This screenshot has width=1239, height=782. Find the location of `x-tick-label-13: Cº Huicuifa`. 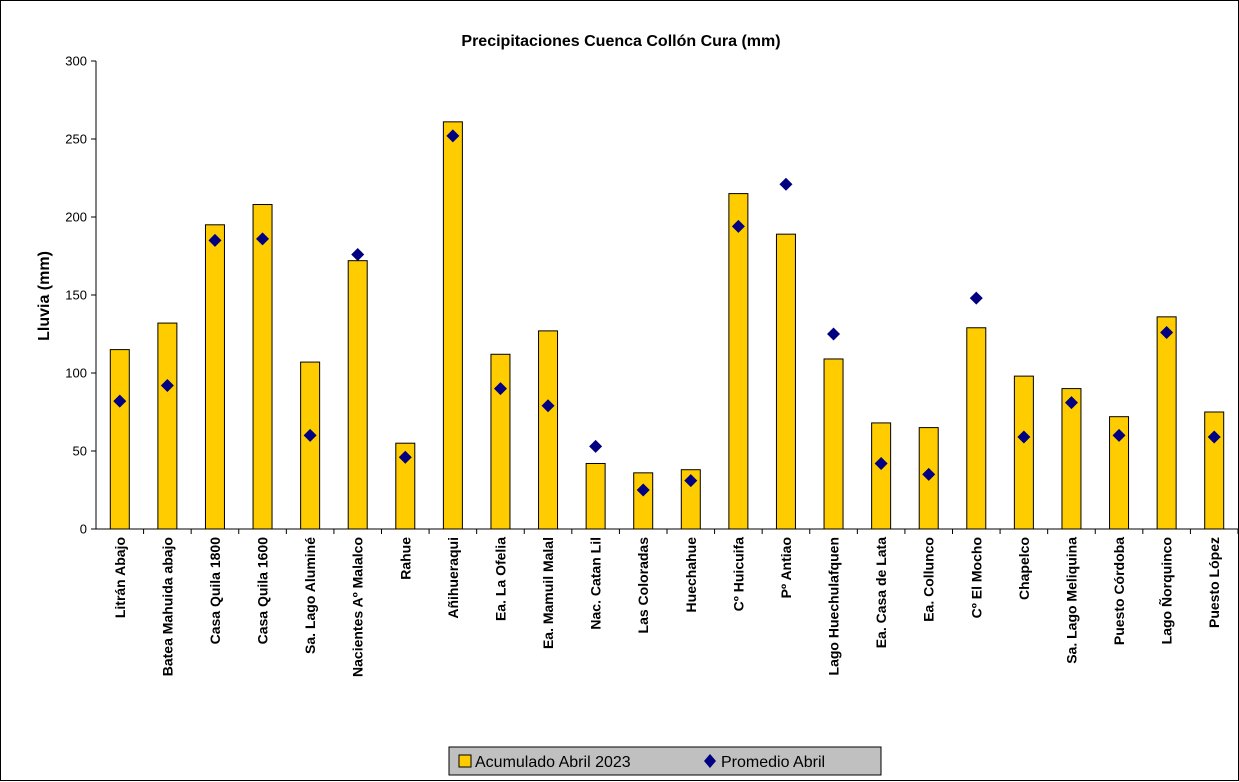

x-tick-label-13: Cº Huicuifa is located at coordinates (738, 574).